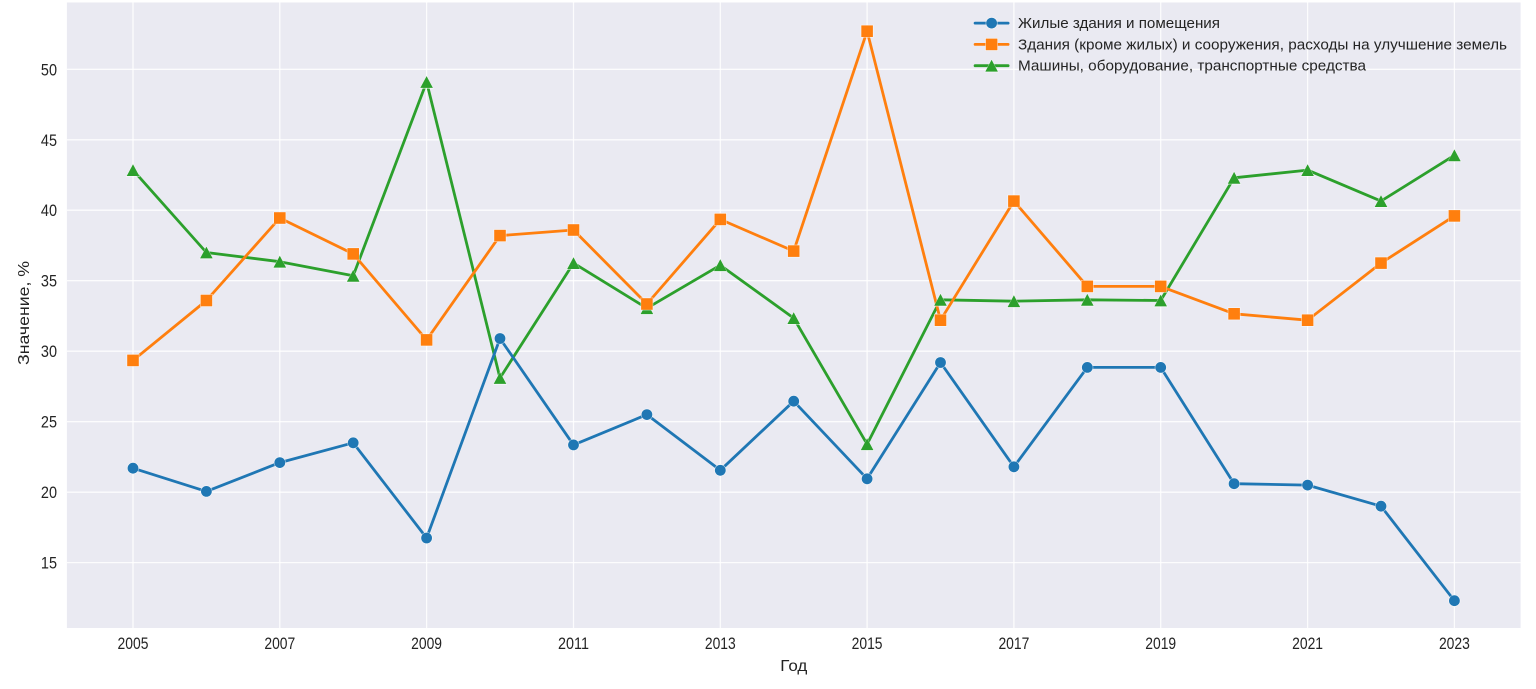  Describe the element at coordinates (49, 423) in the screenshot. I see `svg-text: 25` at that location.